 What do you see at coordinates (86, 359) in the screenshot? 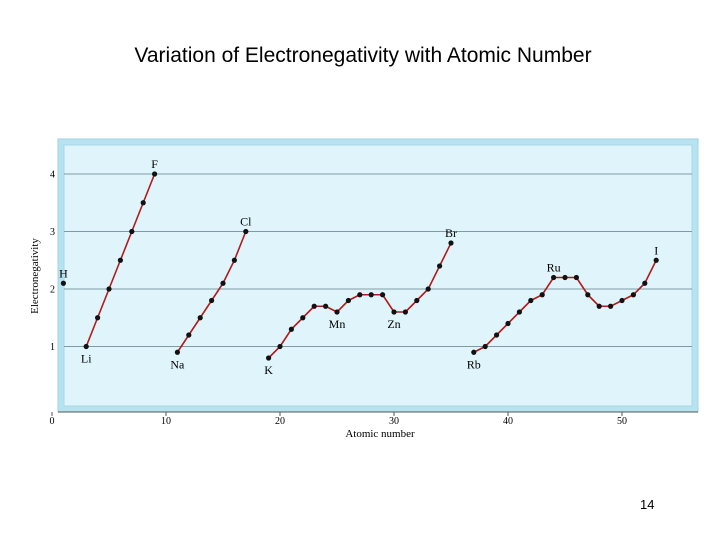
I see `element-label-li: Li` at bounding box center [86, 359].